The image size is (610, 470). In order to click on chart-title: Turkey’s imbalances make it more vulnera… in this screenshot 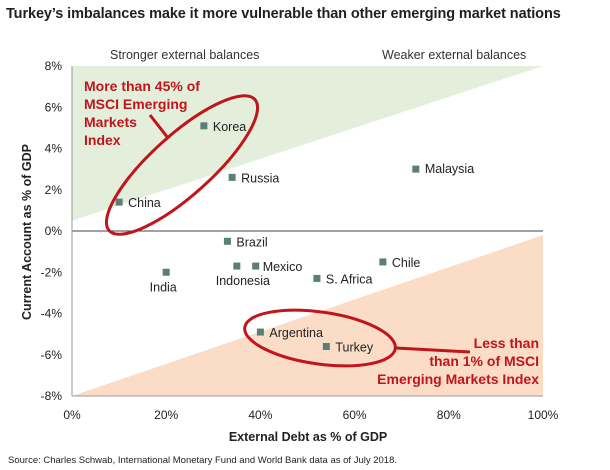, I will do `click(283, 14)`.